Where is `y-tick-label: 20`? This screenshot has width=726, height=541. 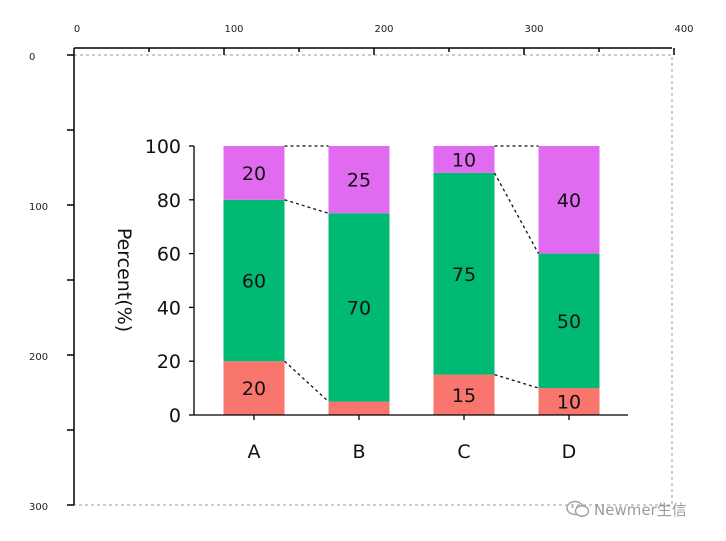
y-tick-label: 20 is located at coordinates (169, 362).